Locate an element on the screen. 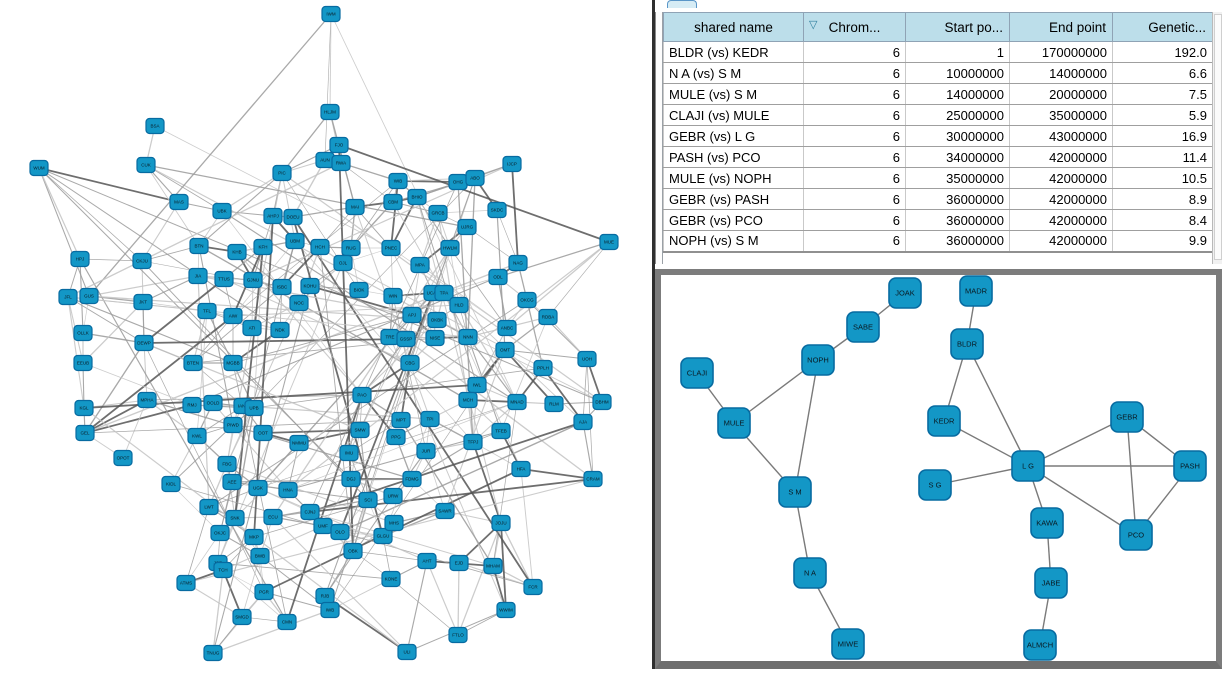 The width and height of the screenshot is (1222, 674). table-row: GEBR (vs) PCO 6 36000000 42000000 8.4 is located at coordinates (938, 220).